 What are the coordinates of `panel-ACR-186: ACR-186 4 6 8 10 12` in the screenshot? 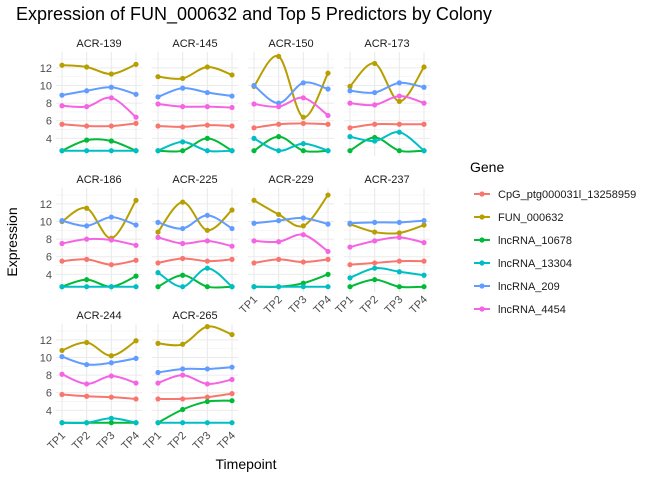 It's located at (91, 233).